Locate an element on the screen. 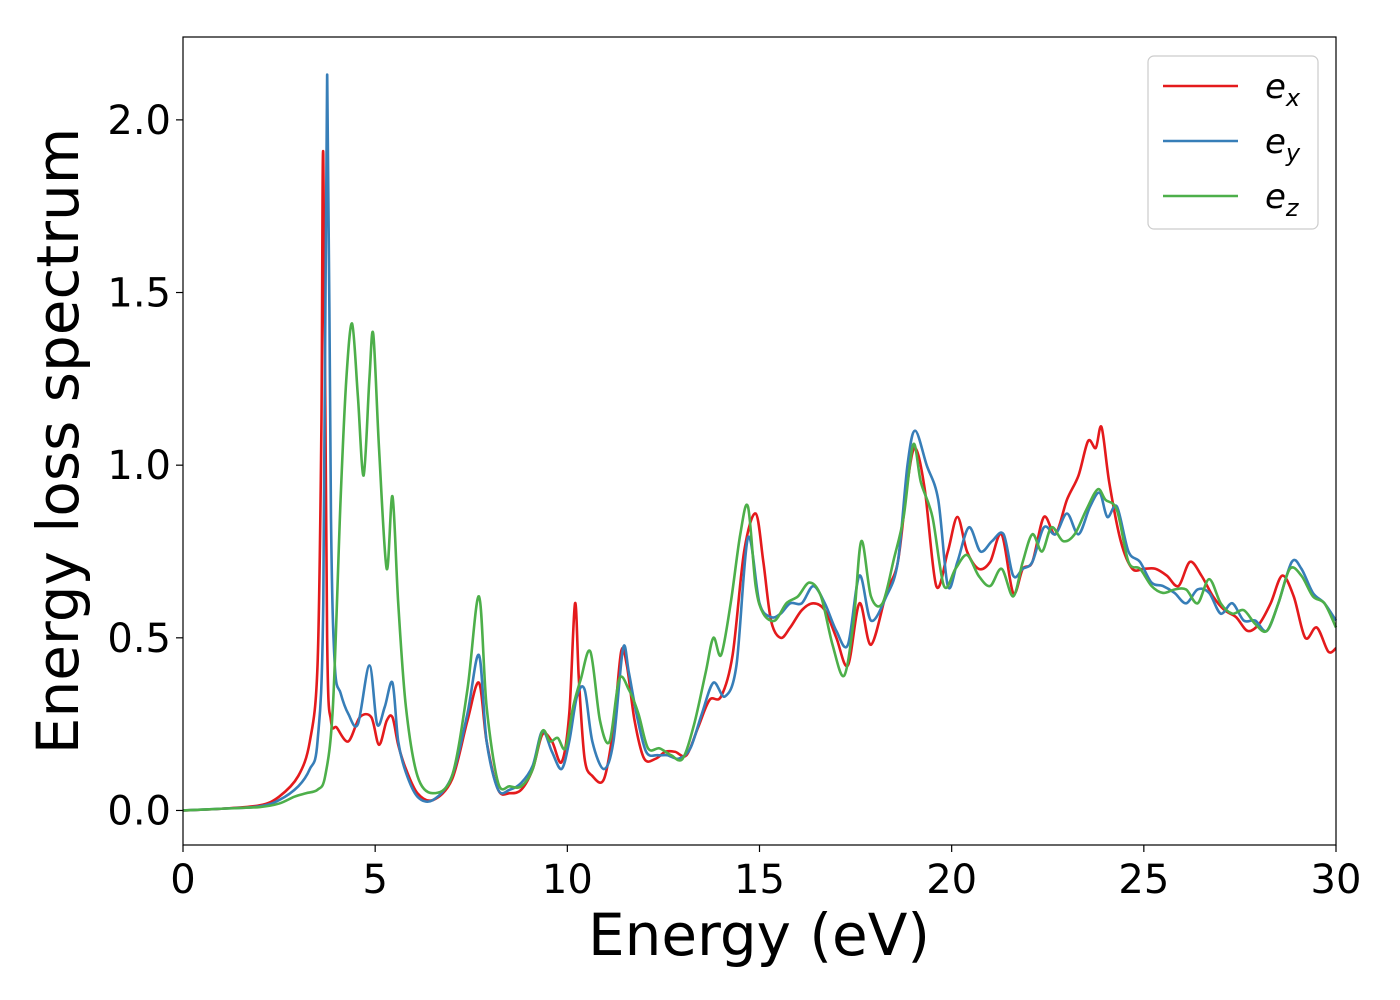  x-tick-label: 20 is located at coordinates (951, 880).